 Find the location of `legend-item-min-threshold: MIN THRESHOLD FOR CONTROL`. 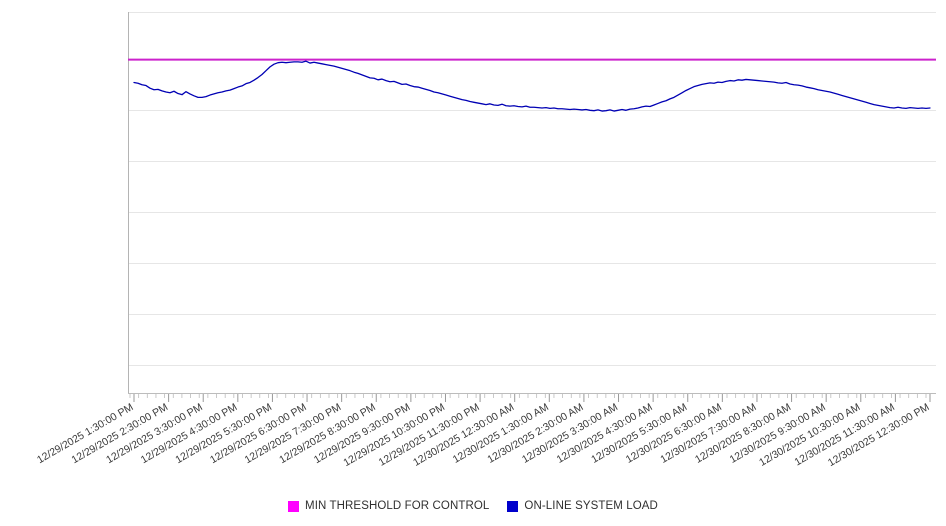

legend-item-min-threshold: MIN THRESHOLD FOR CONTROL is located at coordinates (388, 506).